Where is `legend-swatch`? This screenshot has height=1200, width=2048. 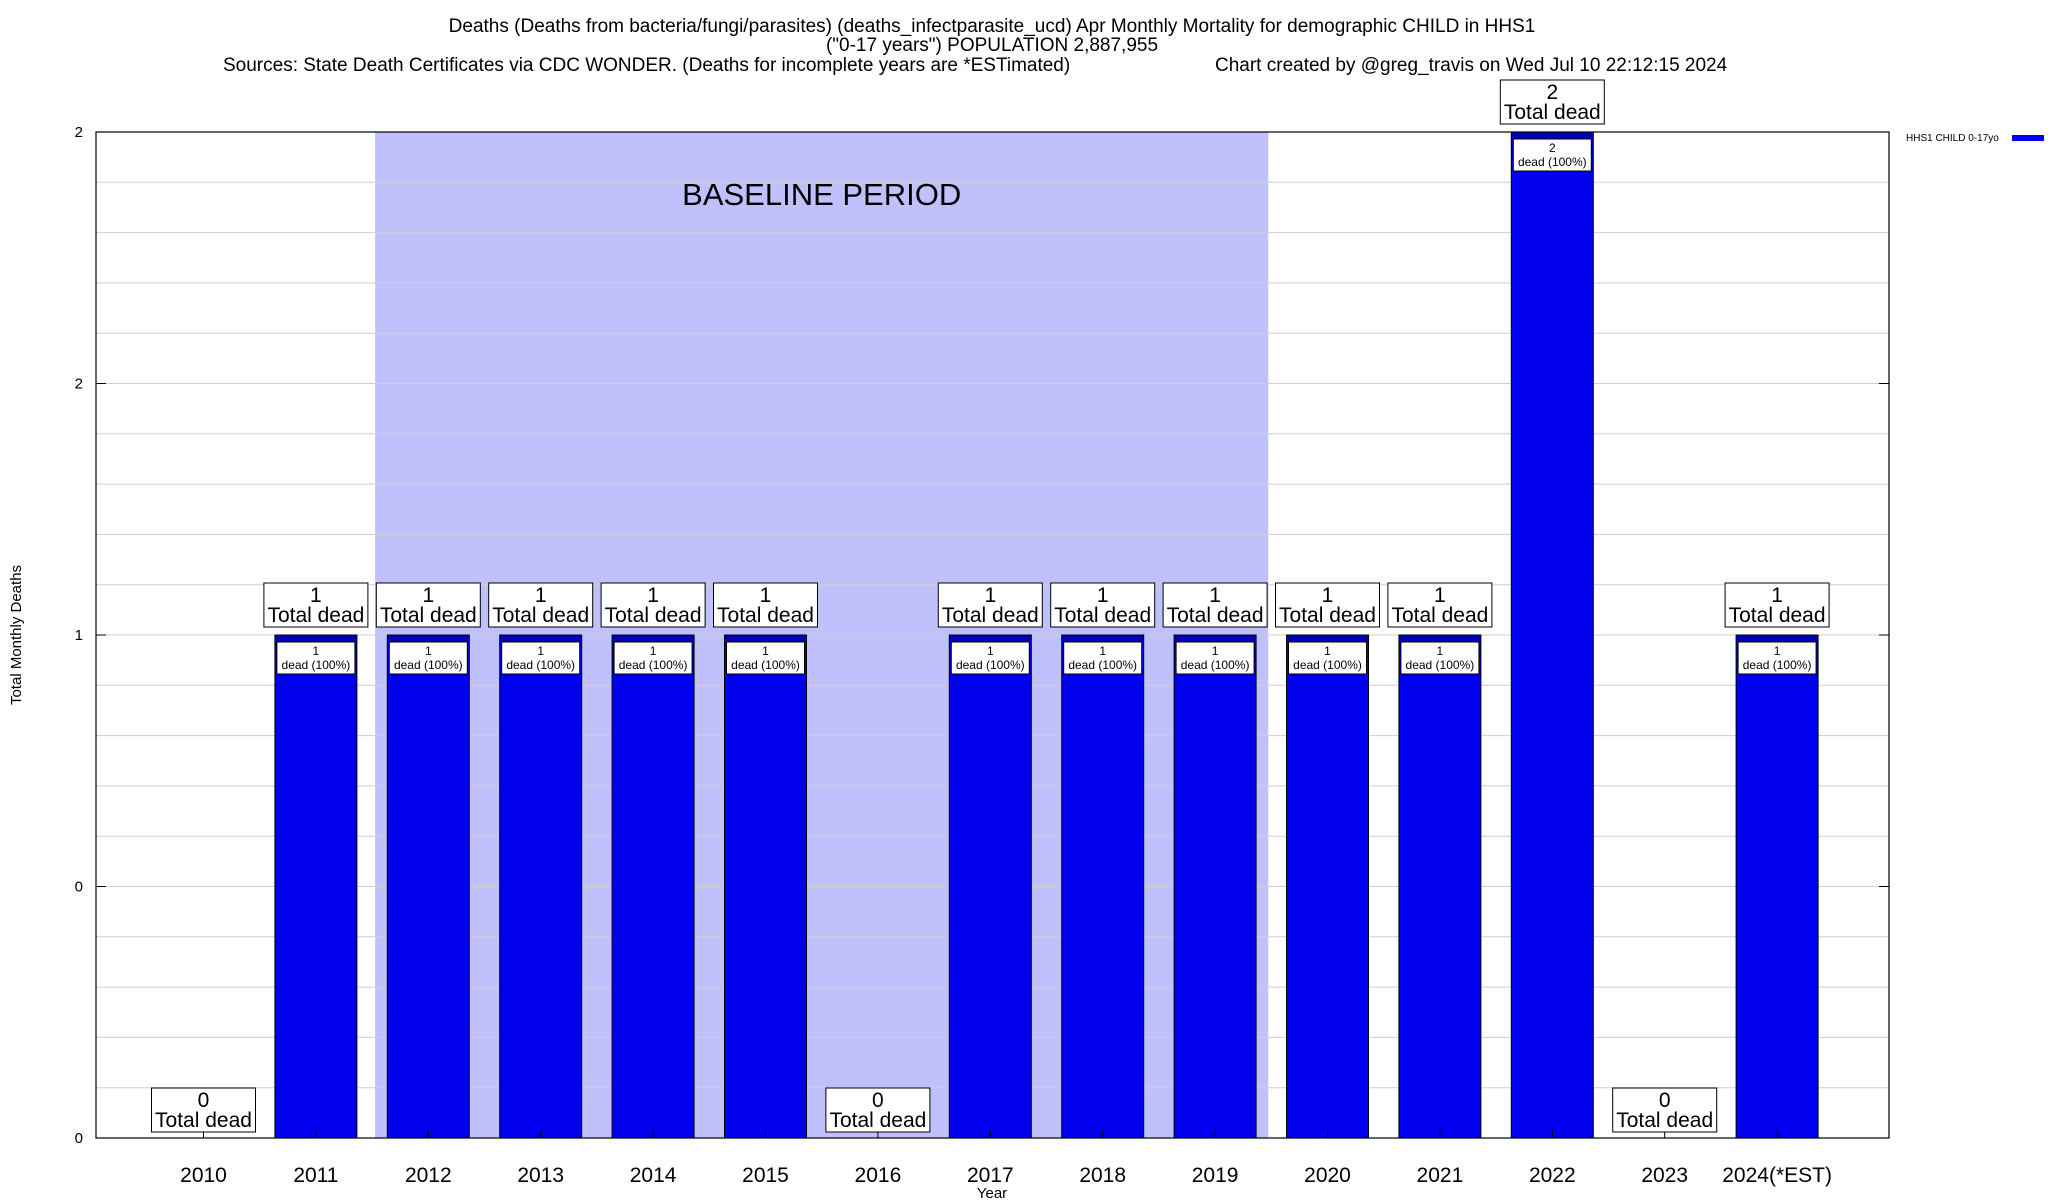
legend-swatch is located at coordinates (2028, 138).